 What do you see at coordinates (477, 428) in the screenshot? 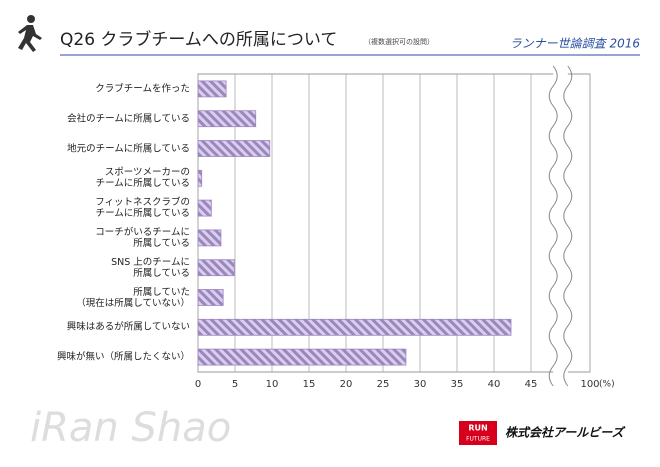
I see `badge-top: RUN` at bounding box center [477, 428].